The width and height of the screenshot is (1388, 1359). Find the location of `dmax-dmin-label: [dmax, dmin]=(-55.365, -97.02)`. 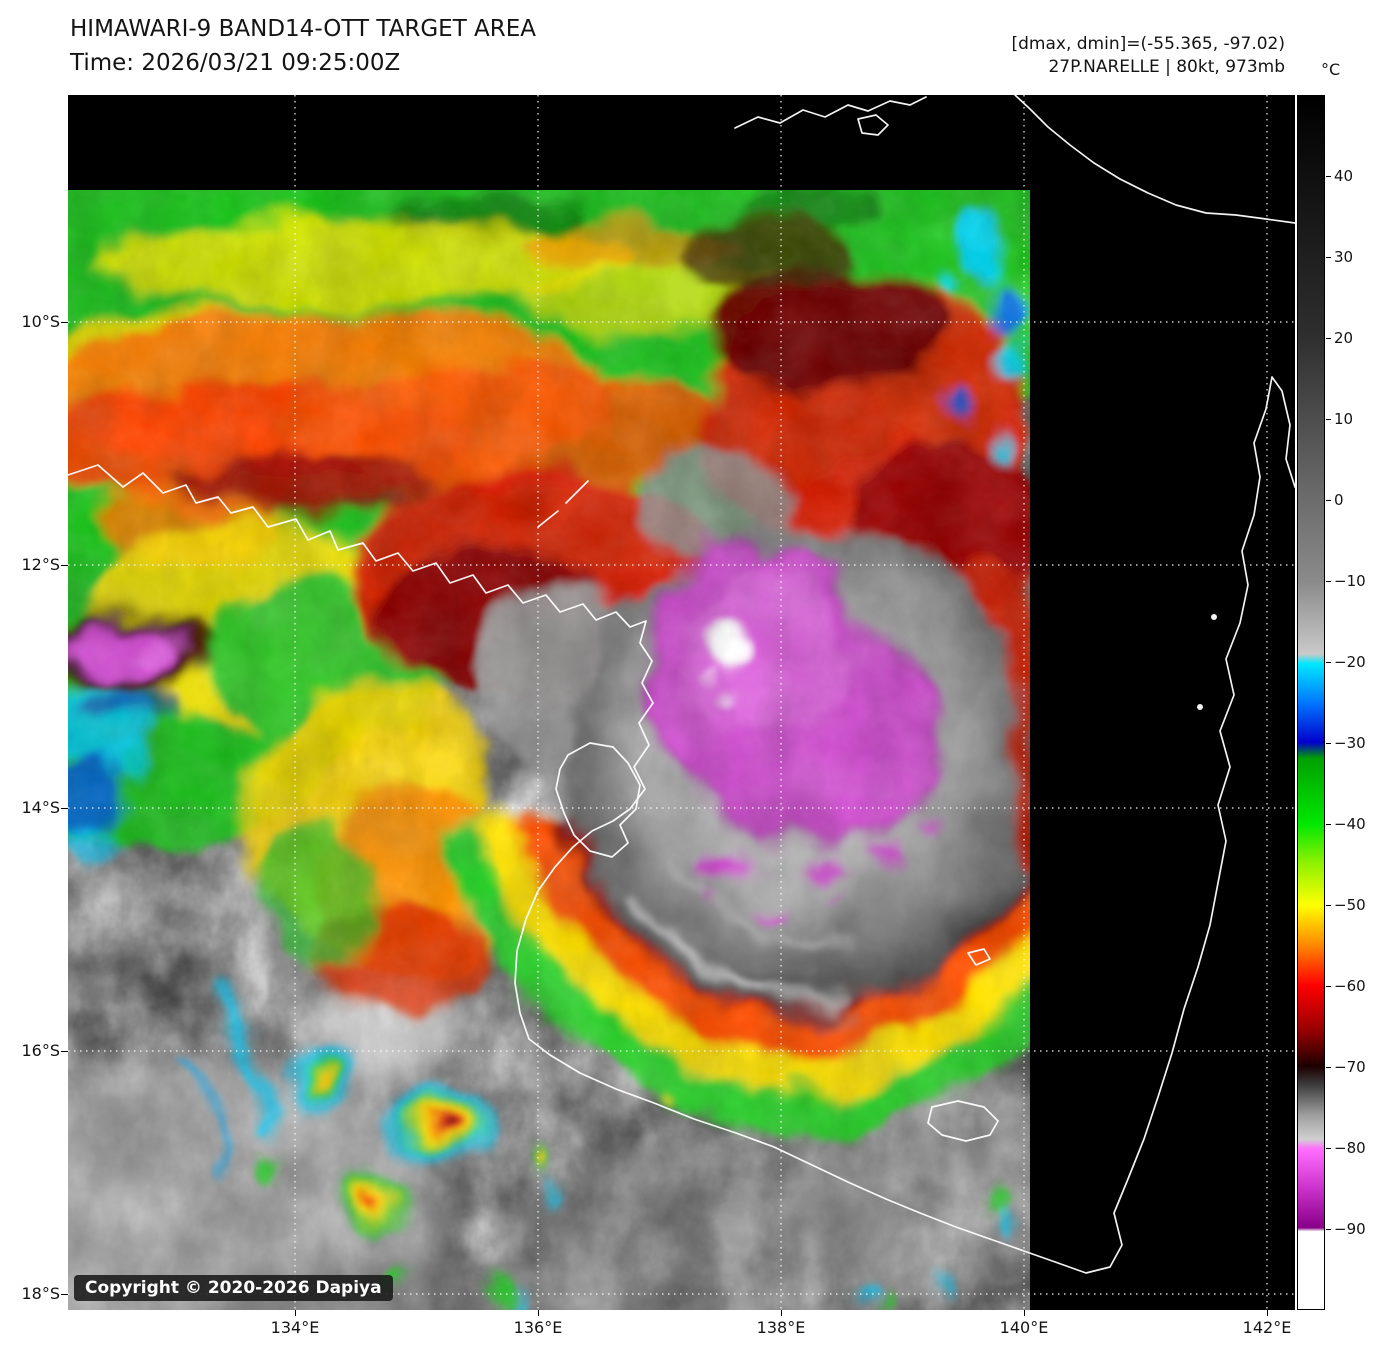

dmax-dmin-label: [dmax, dmin]=(-55.365, -97.02) is located at coordinates (1148, 44).